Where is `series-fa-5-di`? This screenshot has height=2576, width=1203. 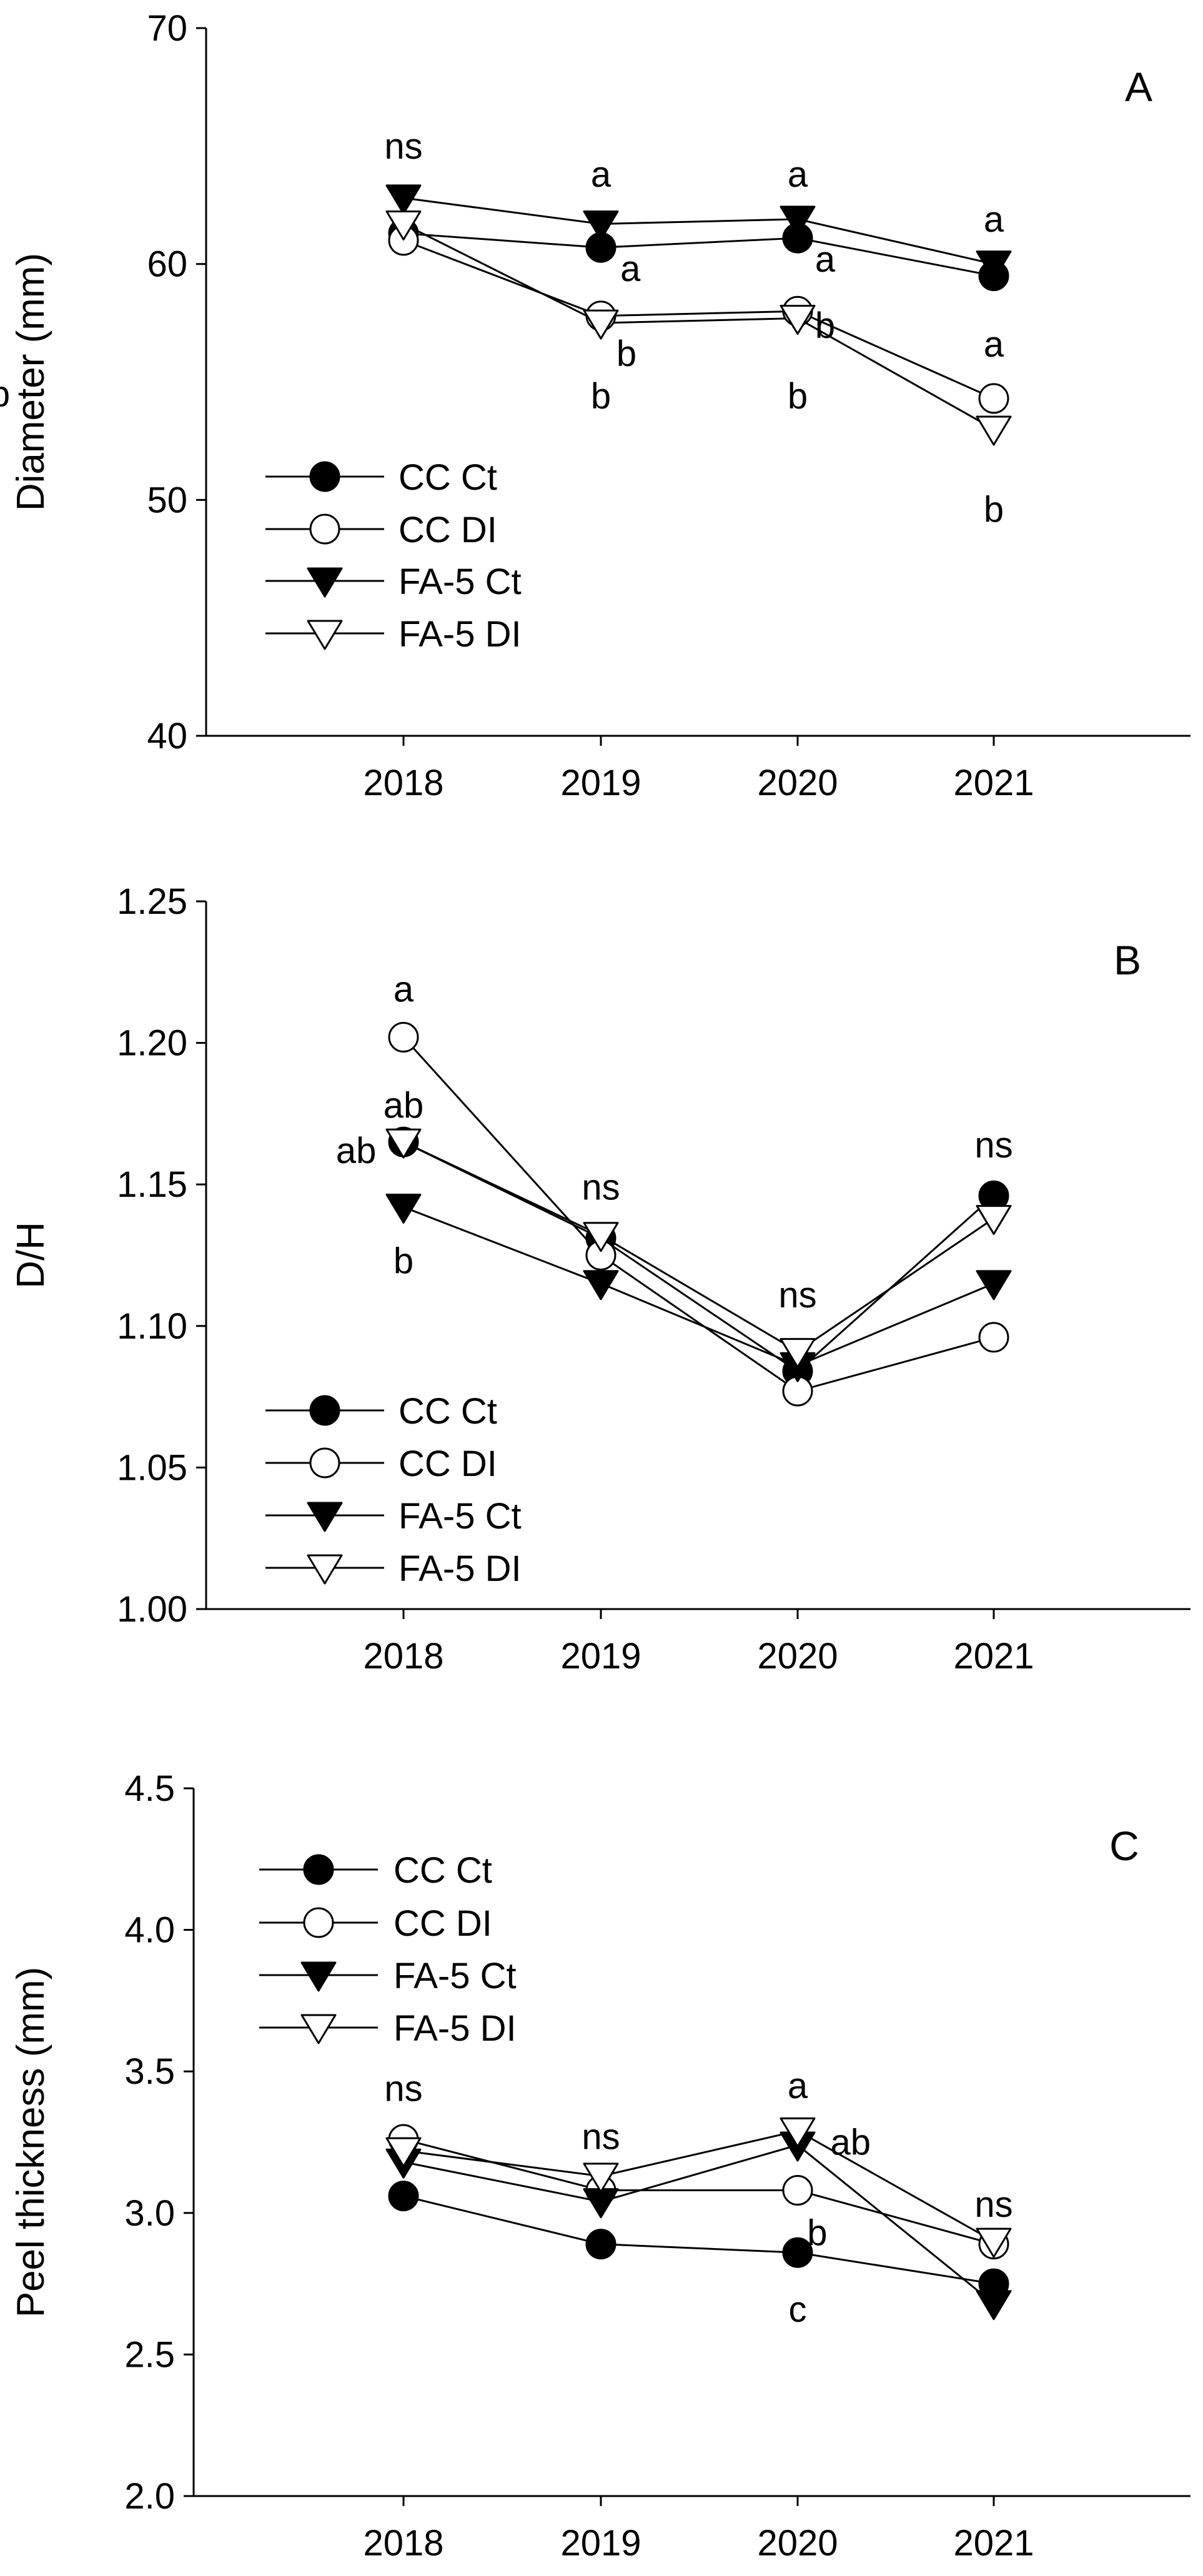 series-fa-5-di is located at coordinates (698, 1247).